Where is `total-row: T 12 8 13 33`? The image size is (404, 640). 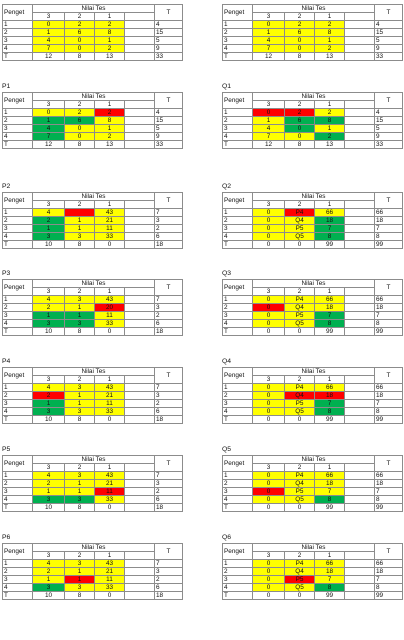 total-row: T 12 8 13 33 is located at coordinates (92, 144).